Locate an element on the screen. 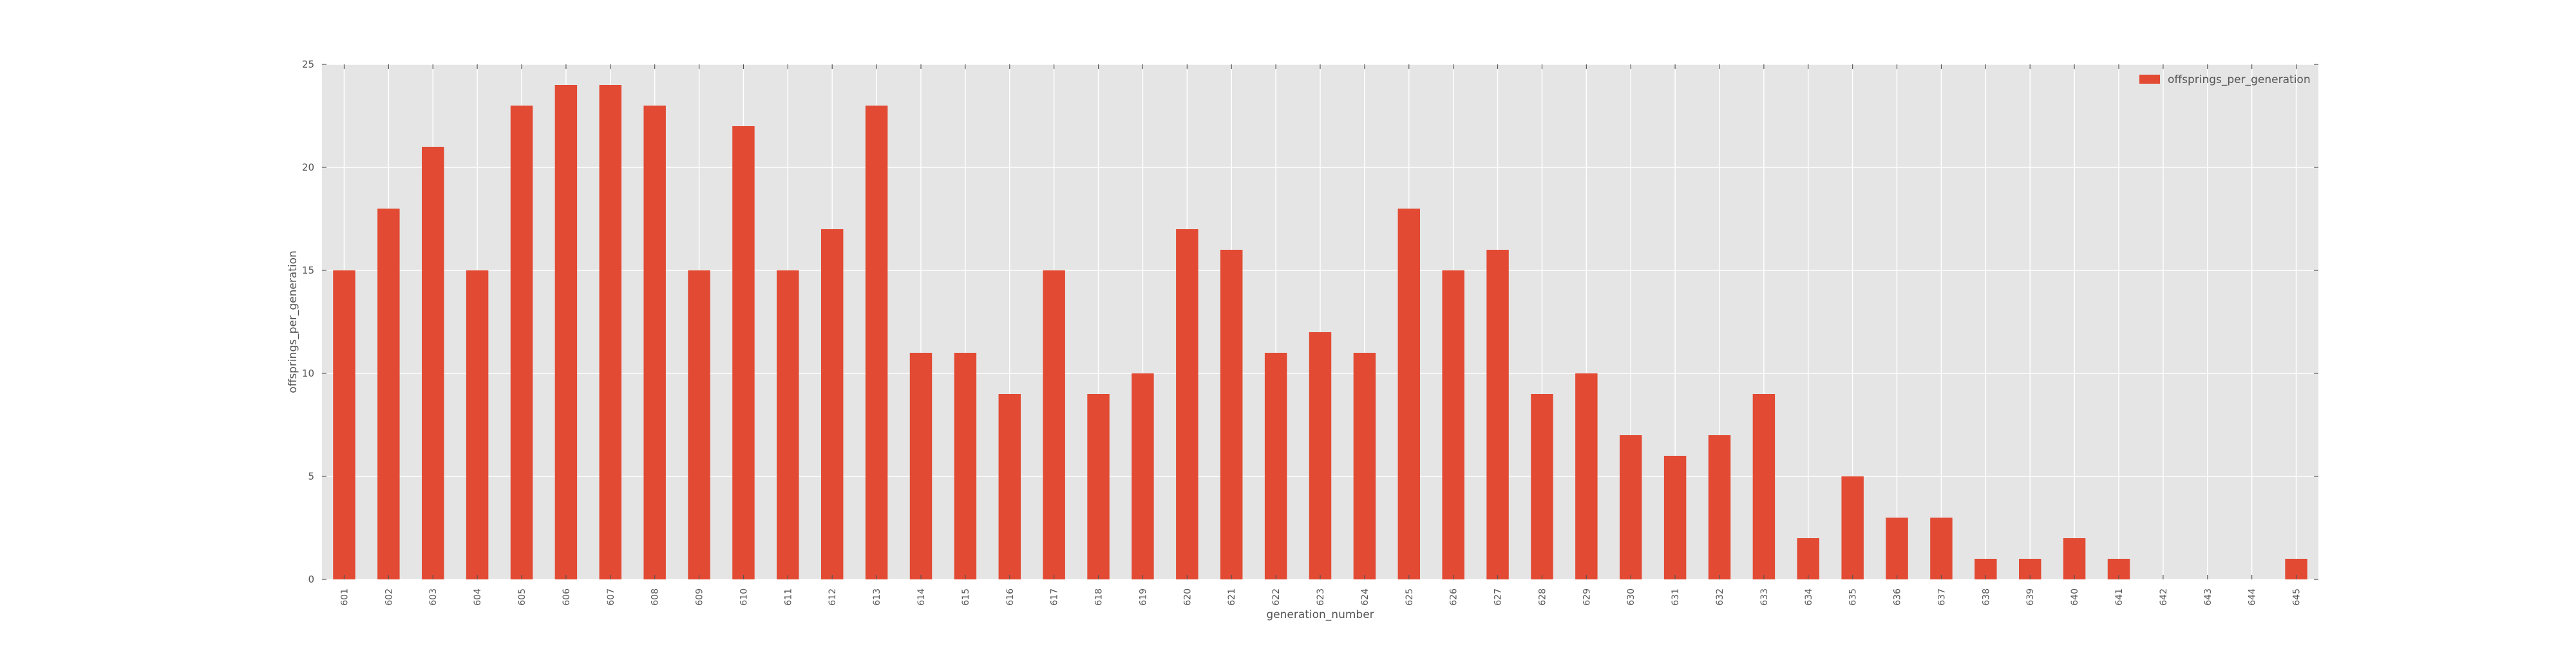  x-tick-label: 636 is located at coordinates (1898, 597).